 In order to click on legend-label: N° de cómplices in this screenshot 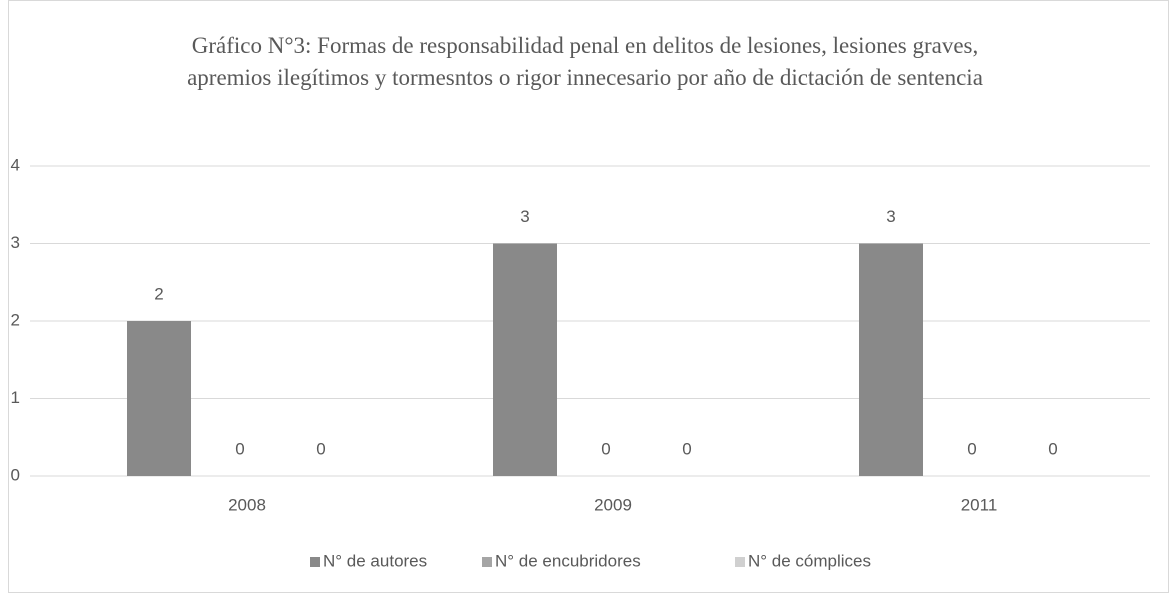, I will do `click(809, 560)`.